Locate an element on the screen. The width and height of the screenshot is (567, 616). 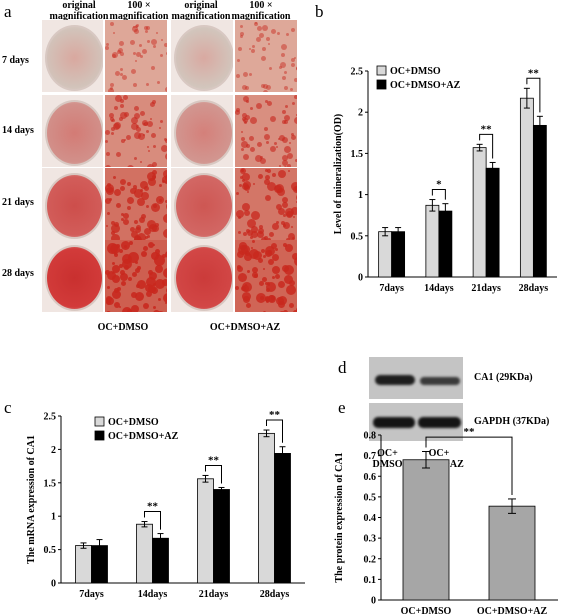
band-gapdh-lane1 is located at coordinates (394, 422).